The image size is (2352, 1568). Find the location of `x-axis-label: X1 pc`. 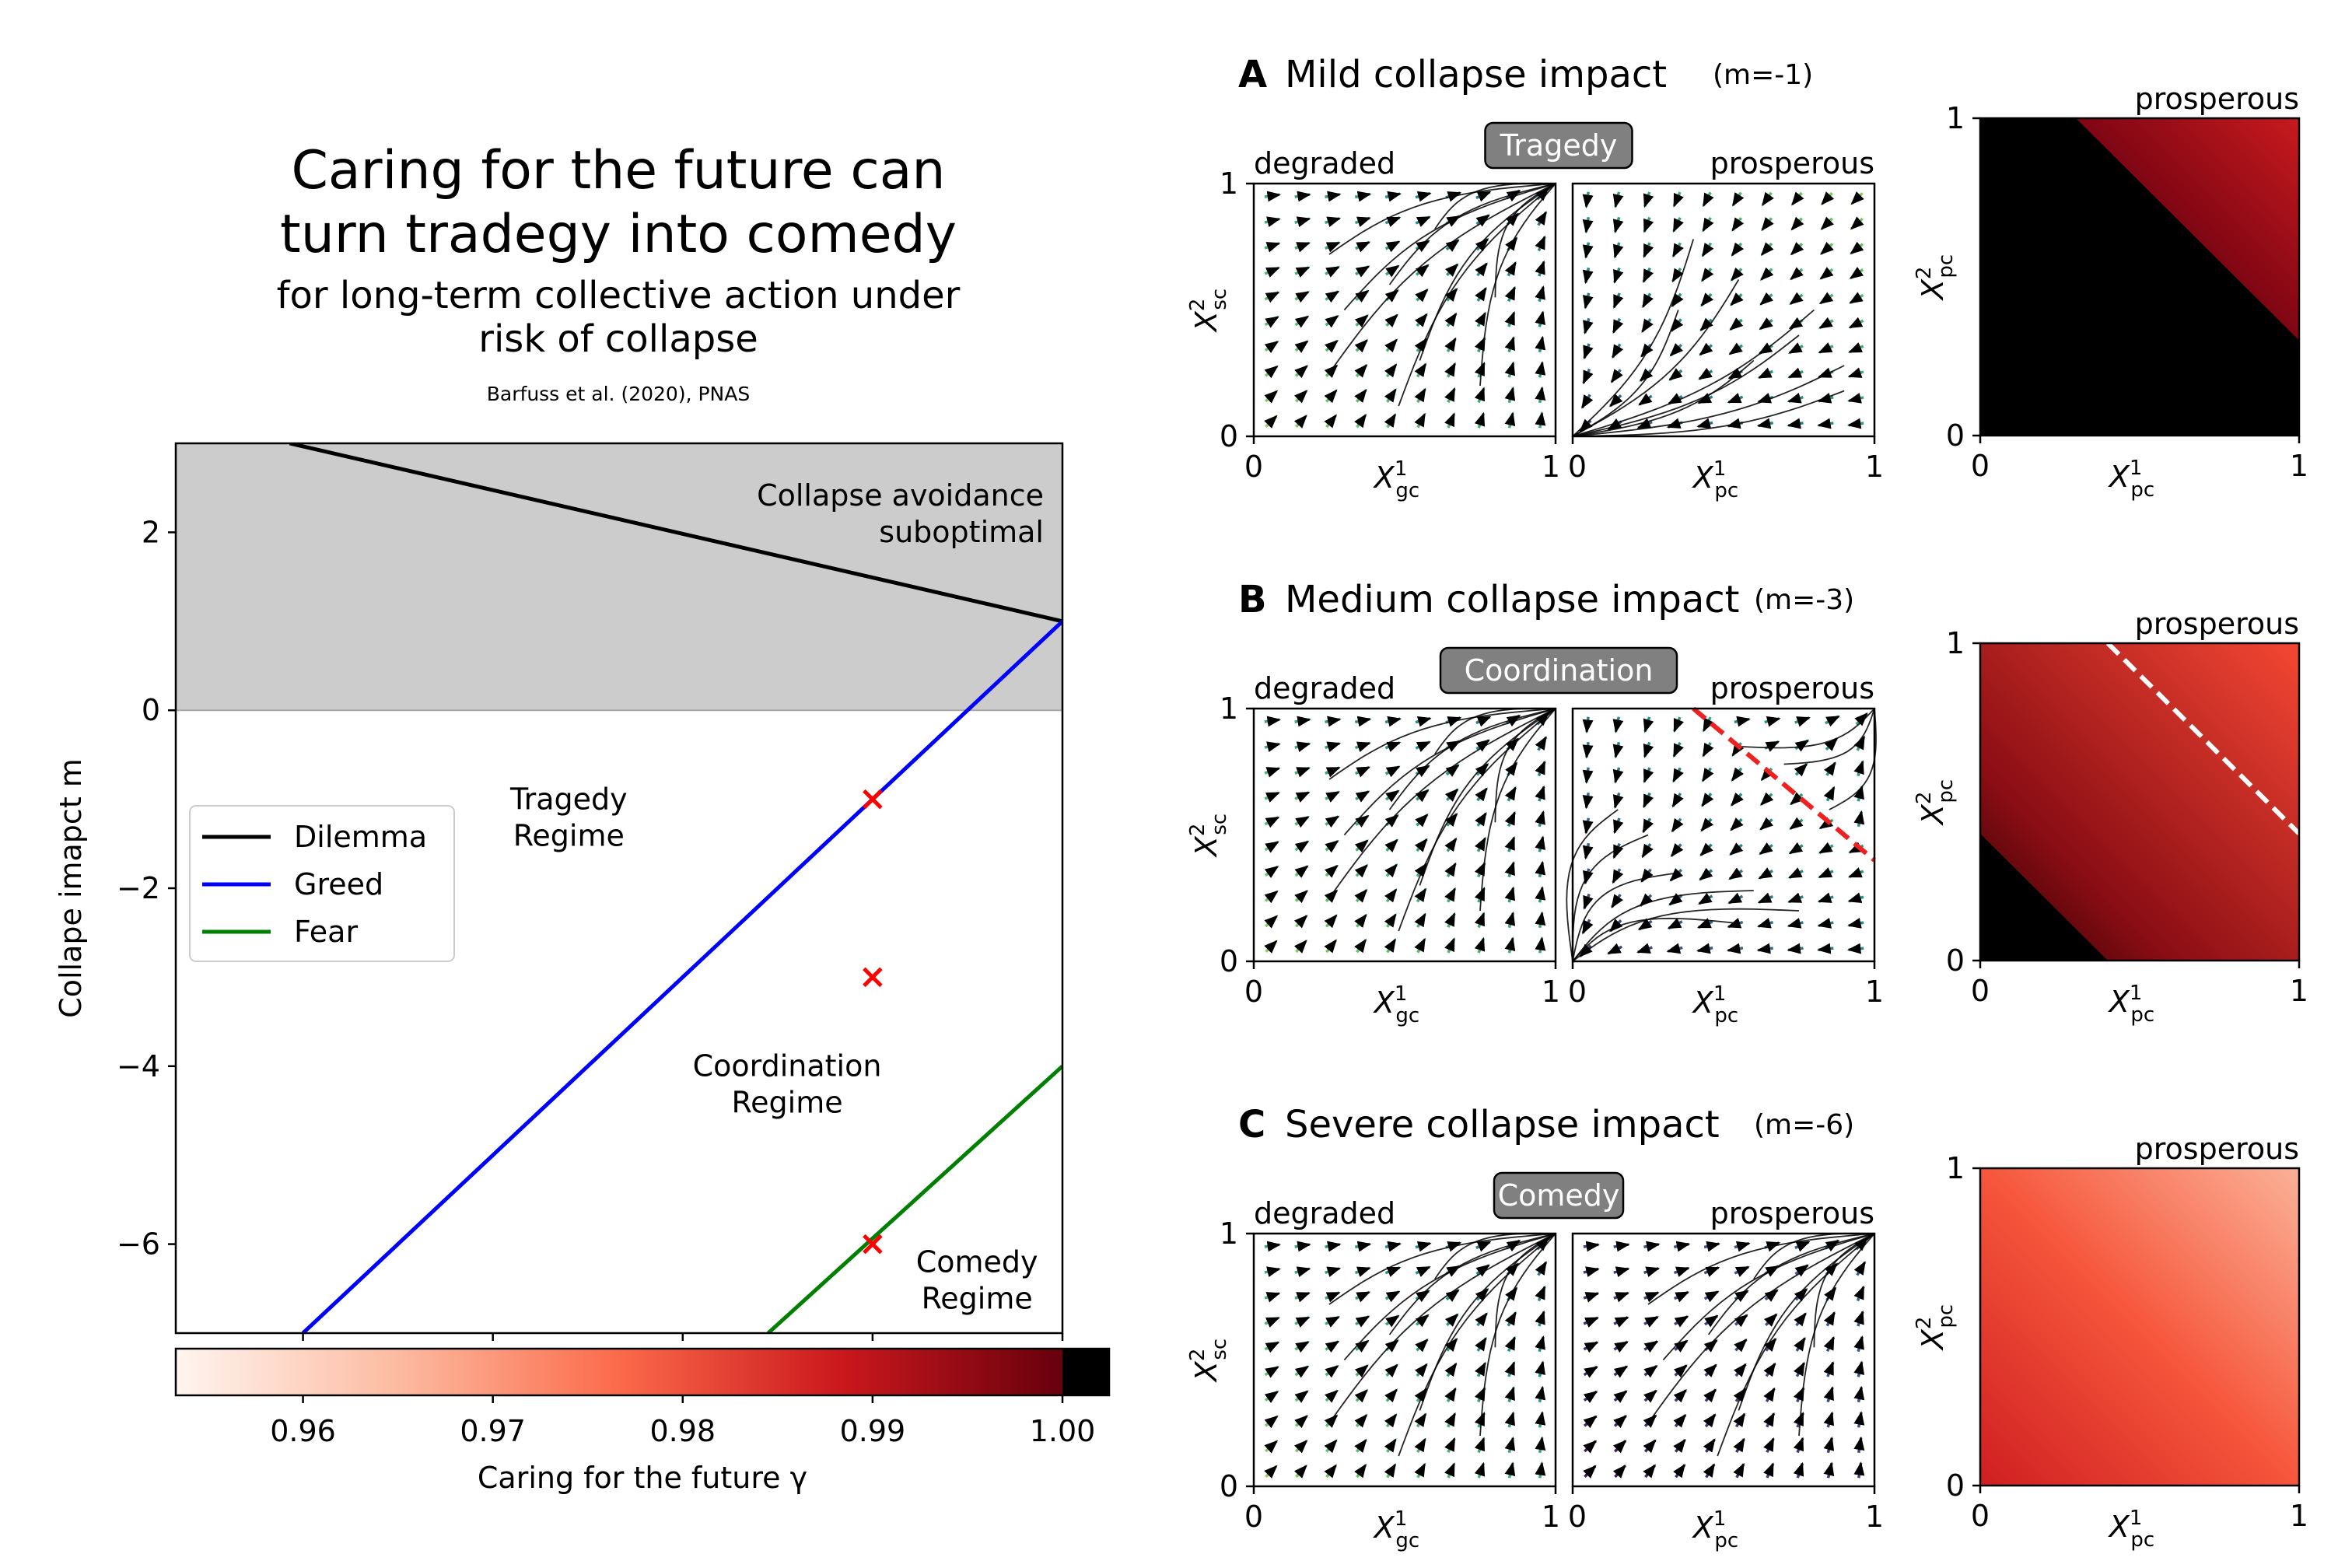

x-axis-label: X1 pc is located at coordinates (1715, 1530).